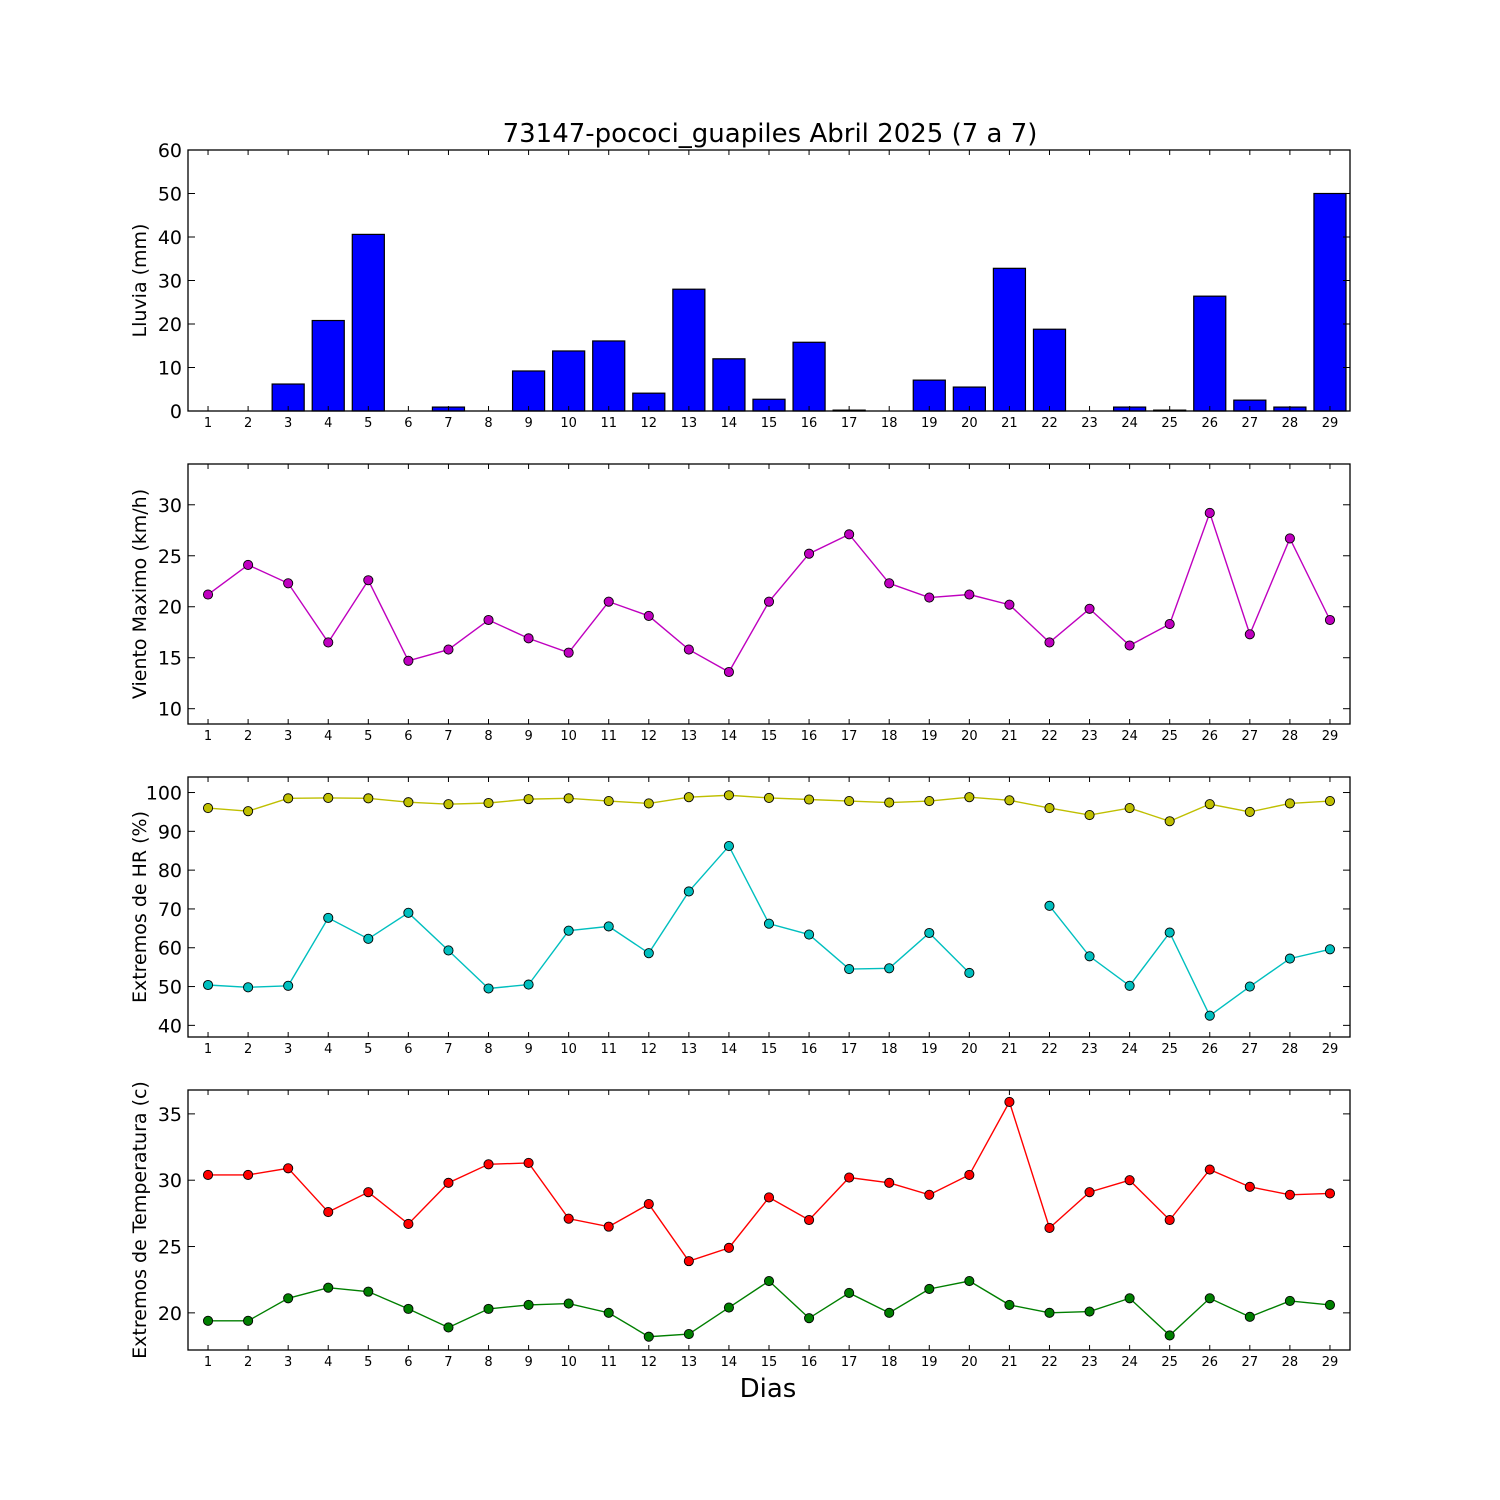 The image size is (1500, 1500). I want to click on y-tick-label: 60, so click(170, 949).